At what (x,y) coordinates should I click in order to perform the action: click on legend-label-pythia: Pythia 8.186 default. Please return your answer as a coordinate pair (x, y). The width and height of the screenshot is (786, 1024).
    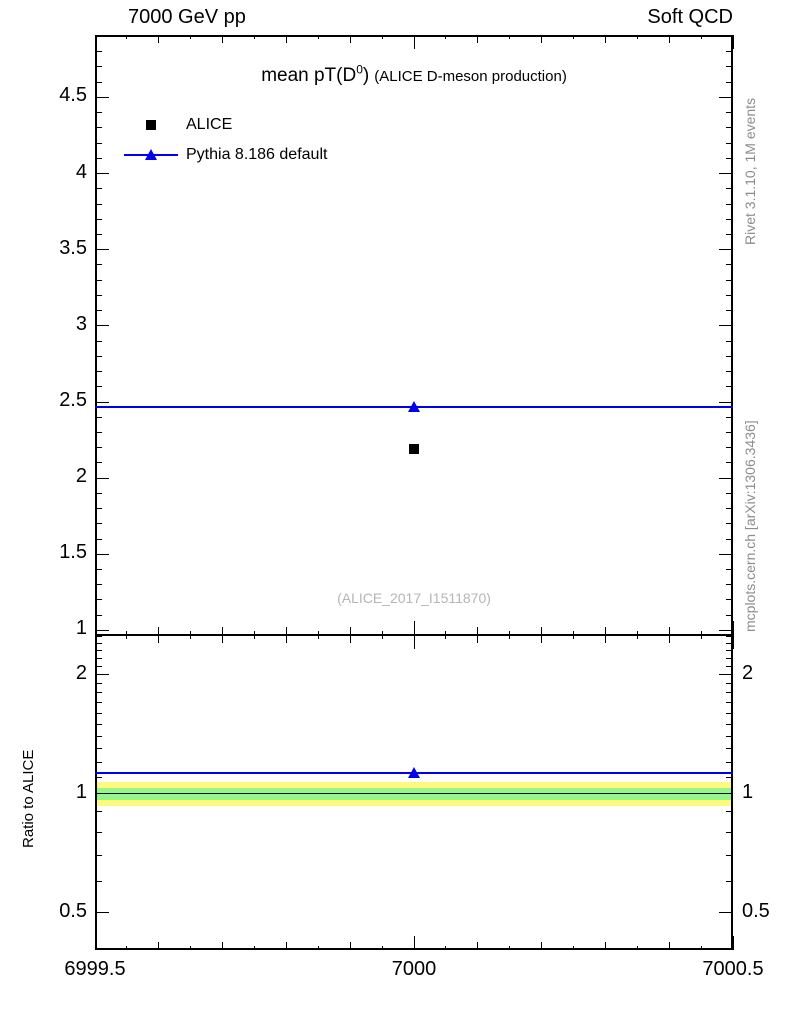
    Looking at the image, I should click on (257, 154).